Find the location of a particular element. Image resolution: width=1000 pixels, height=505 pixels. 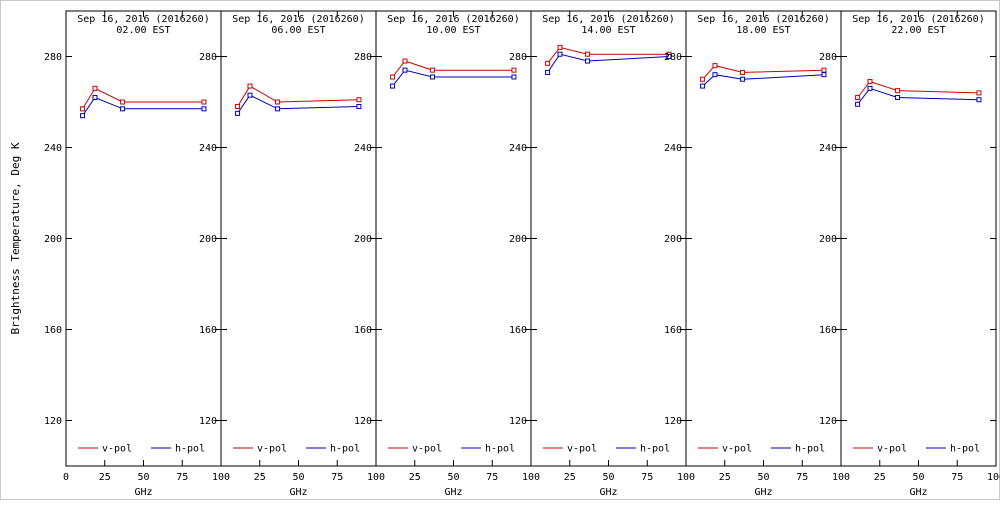

x-tick-label: 0 is located at coordinates (66, 477).